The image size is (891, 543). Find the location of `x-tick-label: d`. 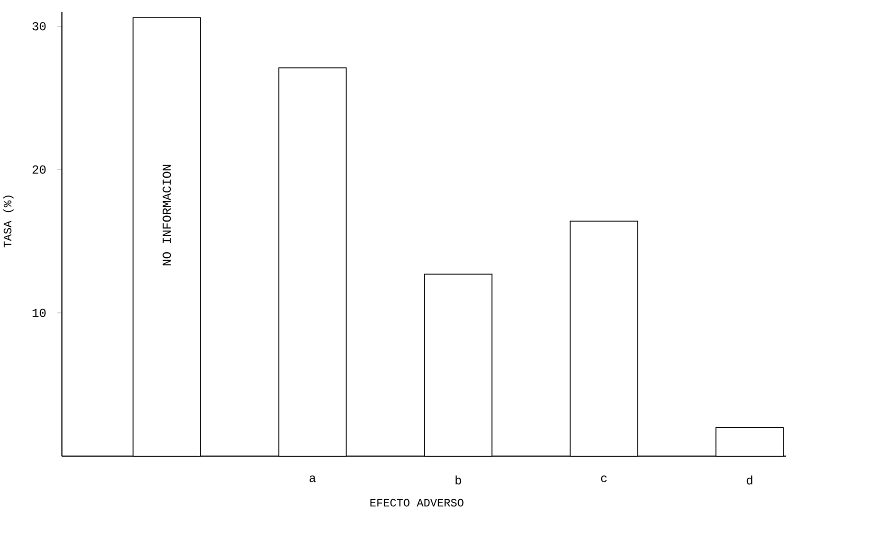

x-tick-label: d is located at coordinates (749, 479).